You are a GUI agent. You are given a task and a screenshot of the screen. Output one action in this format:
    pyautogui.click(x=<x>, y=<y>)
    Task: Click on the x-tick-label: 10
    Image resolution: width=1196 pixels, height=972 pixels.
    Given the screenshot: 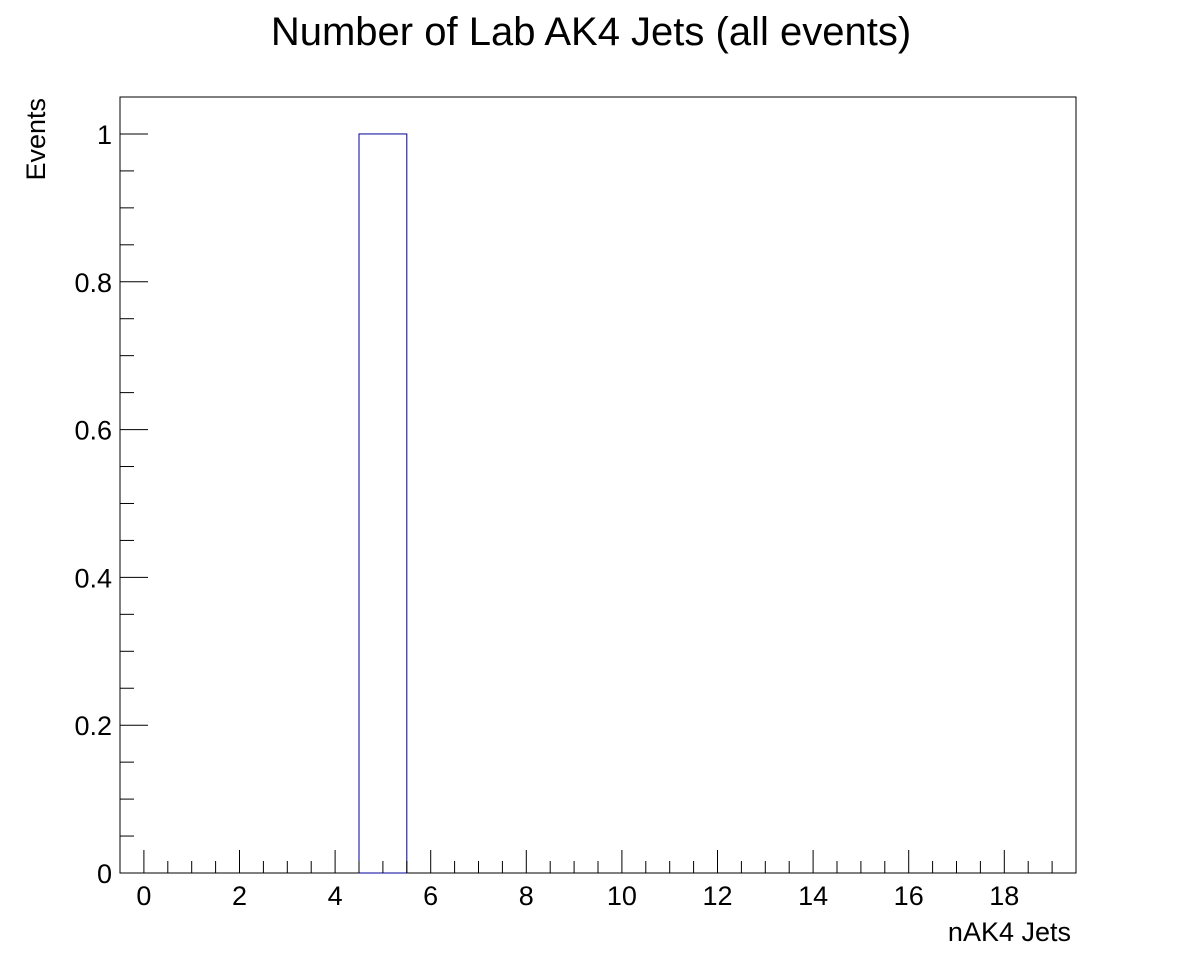 What is the action you would take?
    pyautogui.click(x=622, y=896)
    